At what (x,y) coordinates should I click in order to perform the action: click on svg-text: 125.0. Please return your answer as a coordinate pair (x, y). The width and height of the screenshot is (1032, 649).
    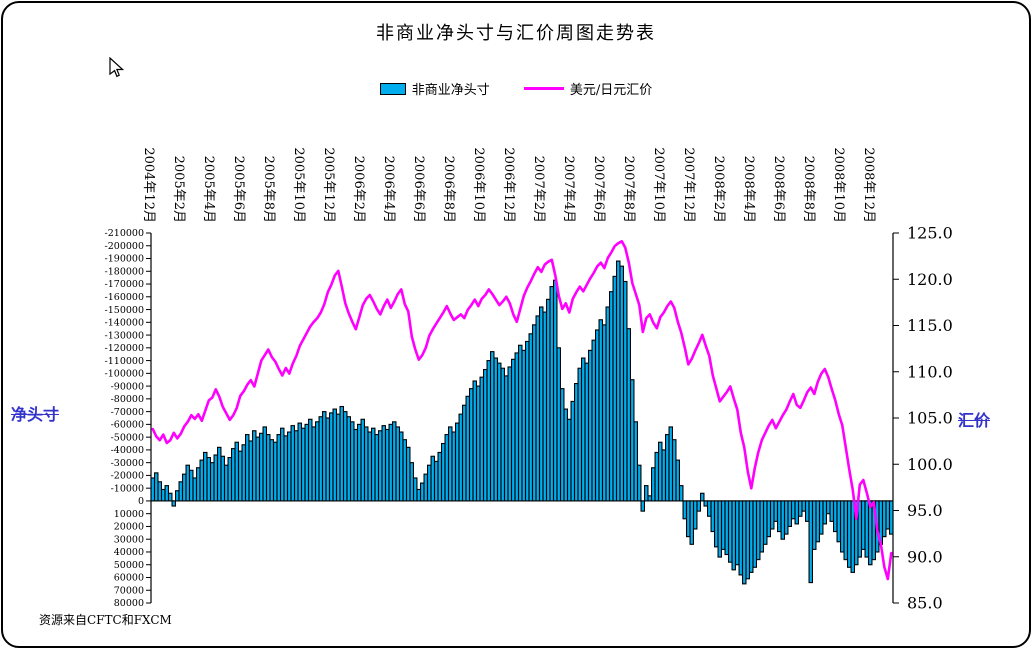
    Looking at the image, I should click on (930, 233).